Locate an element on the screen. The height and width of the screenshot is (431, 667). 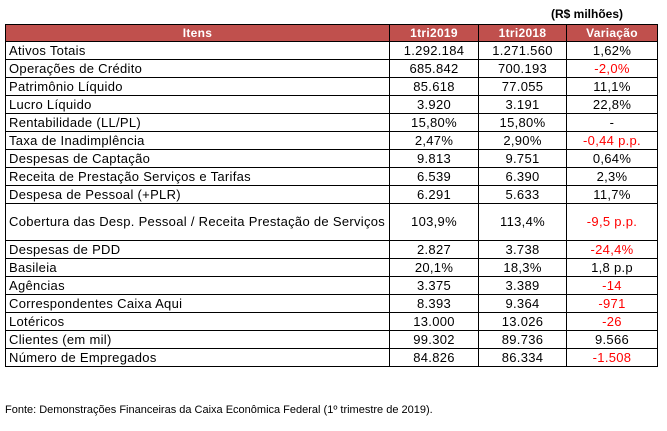
row-value-1tri2019: 20,1% is located at coordinates (434, 267).